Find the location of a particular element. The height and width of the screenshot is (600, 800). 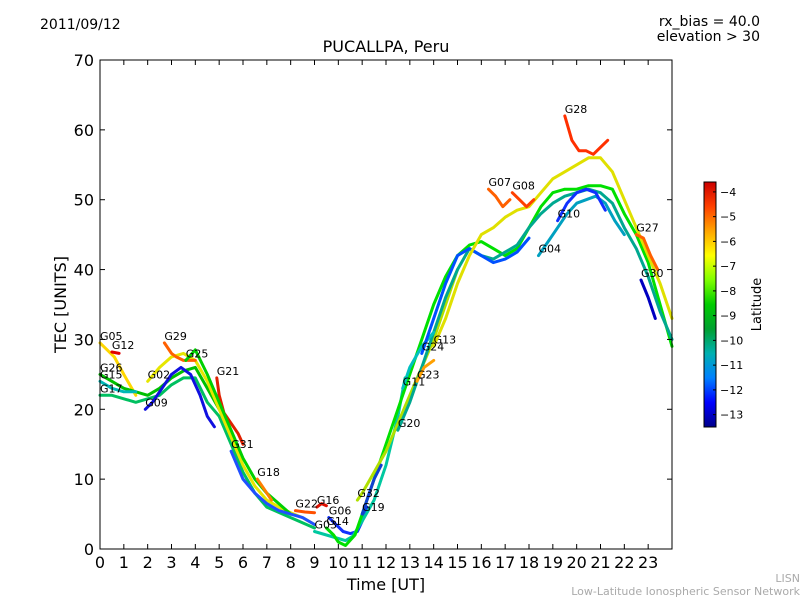

series-label-G20: G20 is located at coordinates (409, 423).